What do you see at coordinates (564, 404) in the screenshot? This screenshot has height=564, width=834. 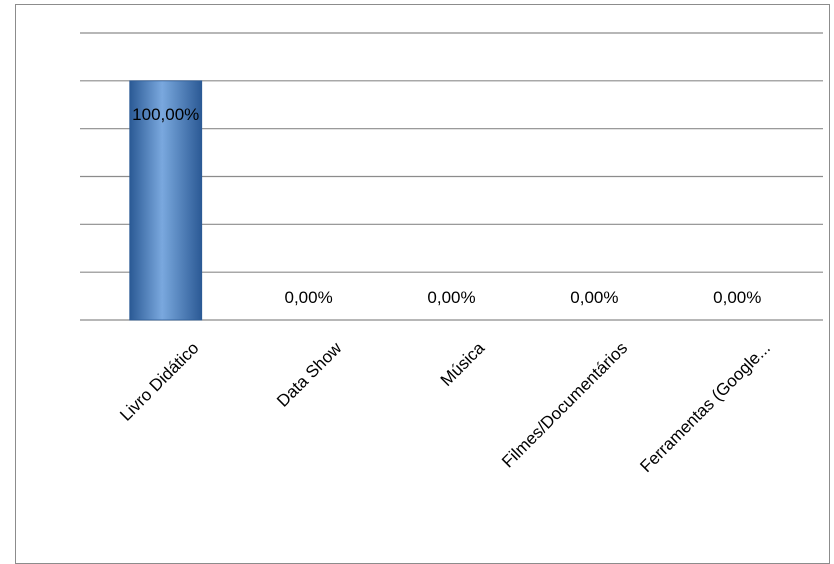 I see `x-tick-label: Filmes/Documentários` at bounding box center [564, 404].